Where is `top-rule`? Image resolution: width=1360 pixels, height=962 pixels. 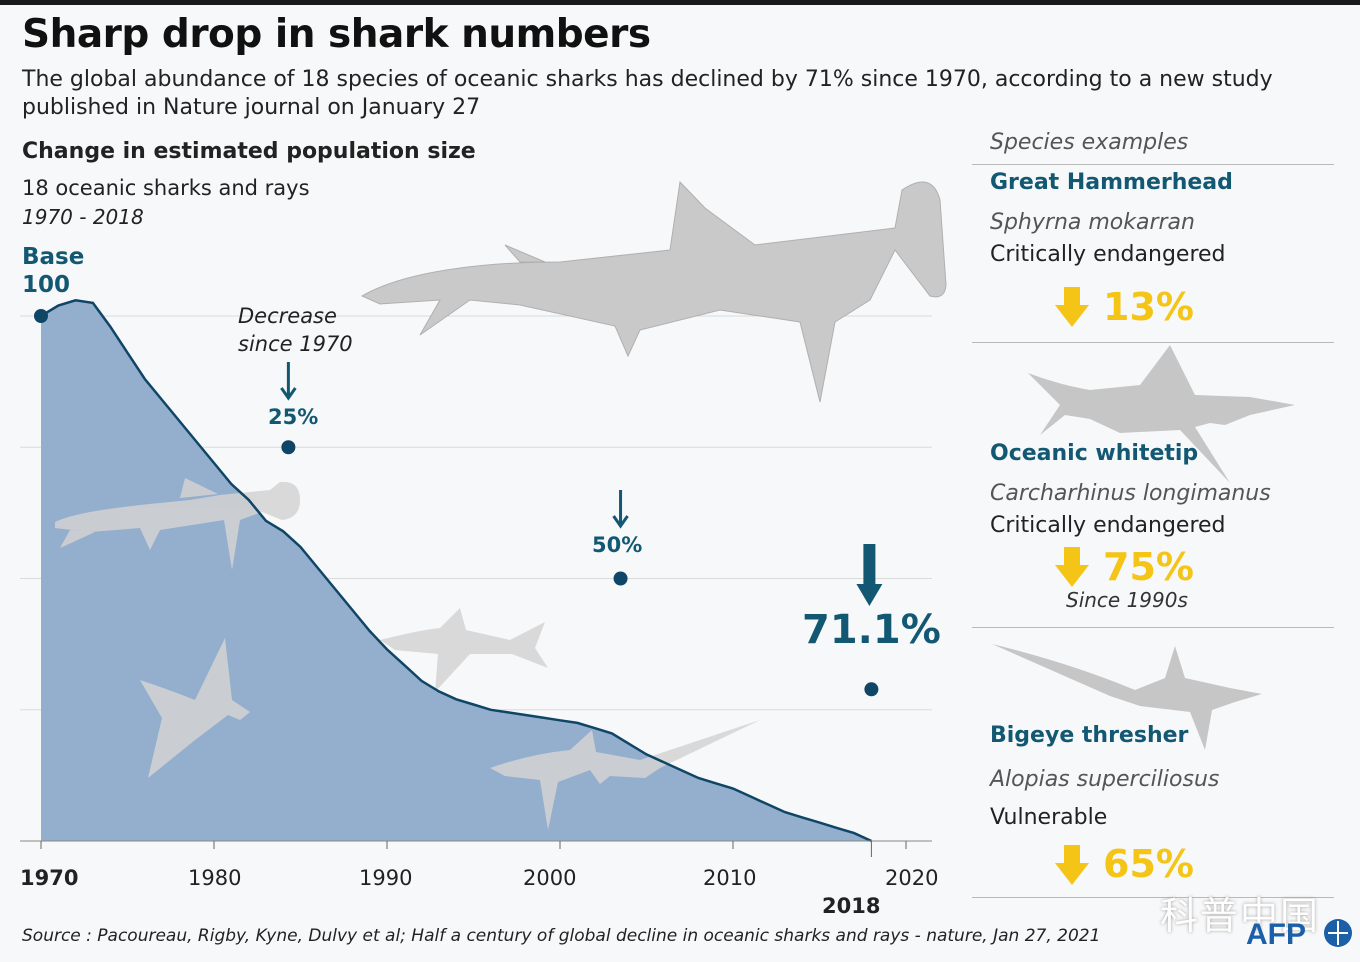
top-rule is located at coordinates (680, 2).